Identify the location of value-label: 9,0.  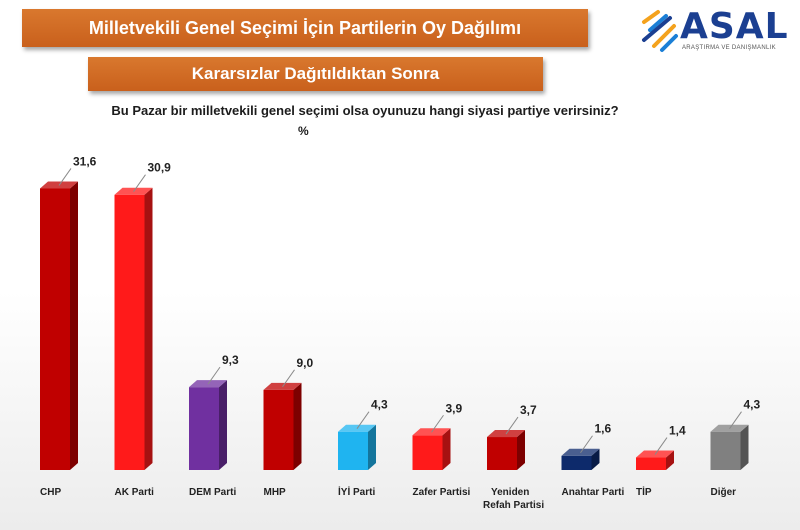
(305, 363).